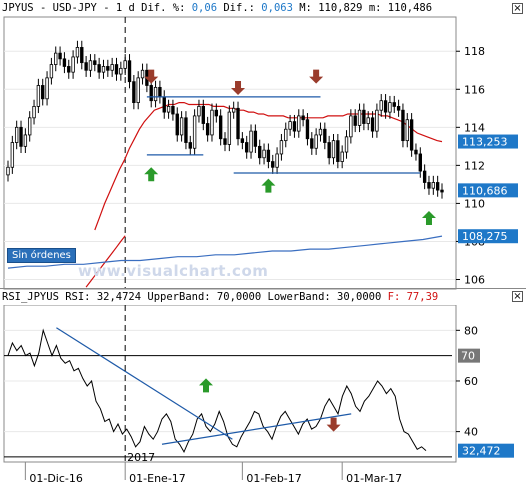 Image resolution: width=526 pixels, height=487 pixels. Describe the element at coordinates (474, 203) in the screenshot. I see `price-tick-label: 110` at that location.